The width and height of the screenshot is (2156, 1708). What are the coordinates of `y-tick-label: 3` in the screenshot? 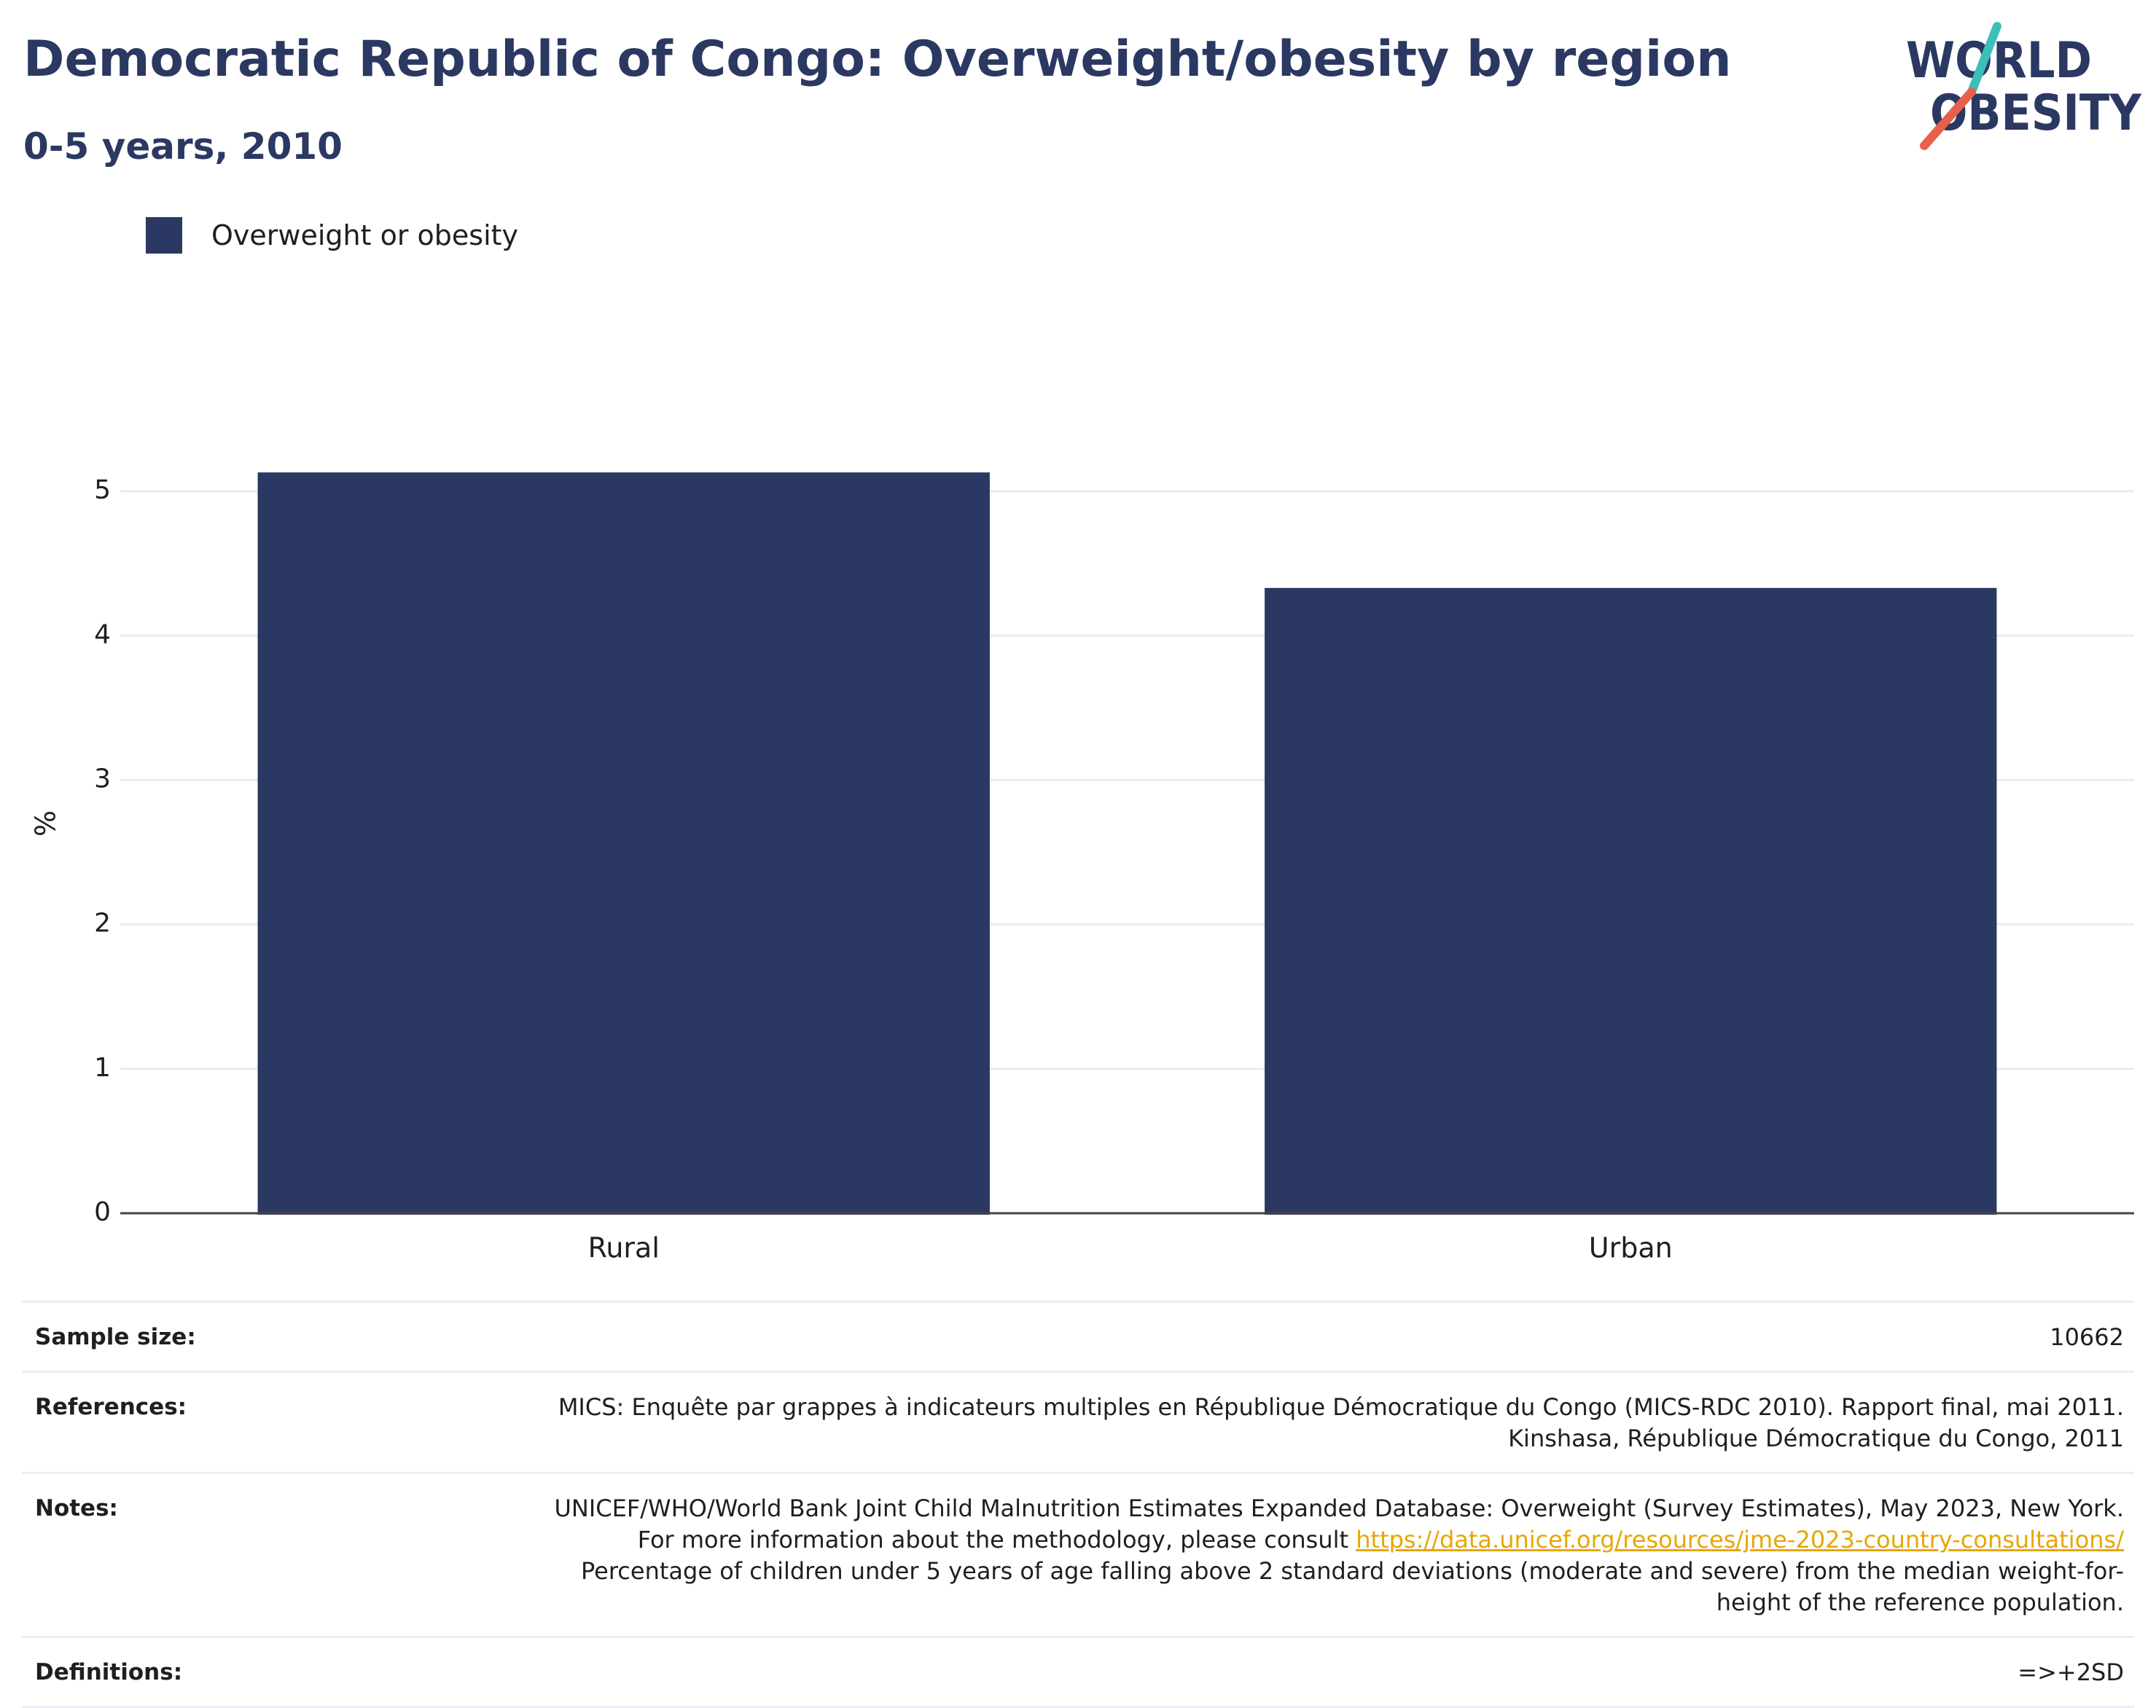 It's located at (102, 779).